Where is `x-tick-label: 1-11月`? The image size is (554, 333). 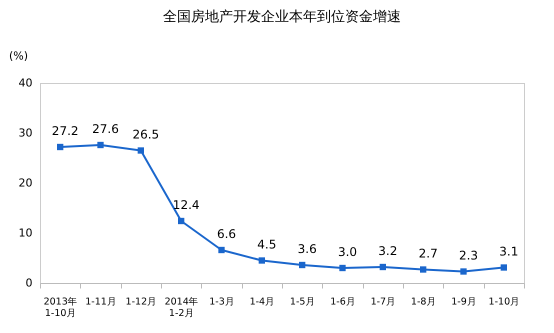
x-tick-label: 1-11月 is located at coordinates (101, 302).